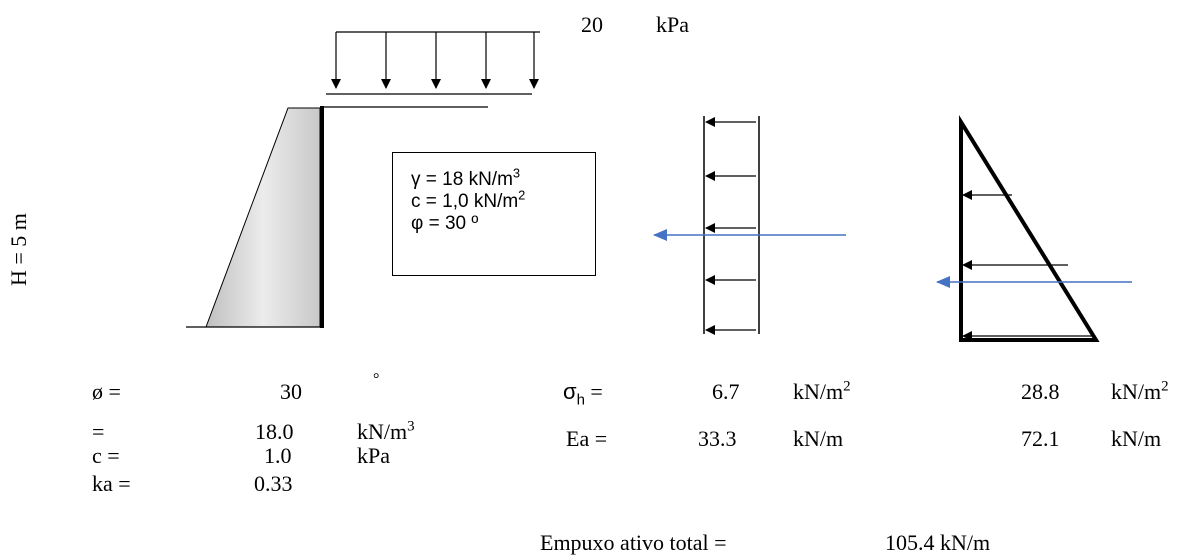 The width and height of the screenshot is (1192, 559). What do you see at coordinates (587, 438) in the screenshot?
I see `ea-label: Ea =` at bounding box center [587, 438].